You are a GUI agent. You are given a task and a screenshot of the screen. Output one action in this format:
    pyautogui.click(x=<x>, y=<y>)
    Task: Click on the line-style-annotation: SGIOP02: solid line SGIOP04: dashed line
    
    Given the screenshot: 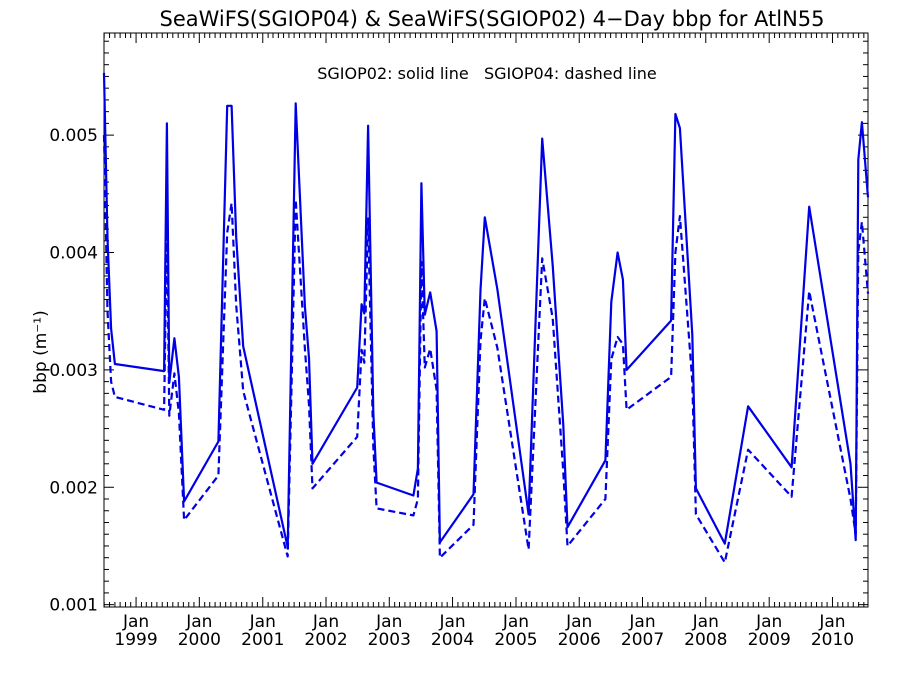 What is the action you would take?
    pyautogui.click(x=487, y=73)
    